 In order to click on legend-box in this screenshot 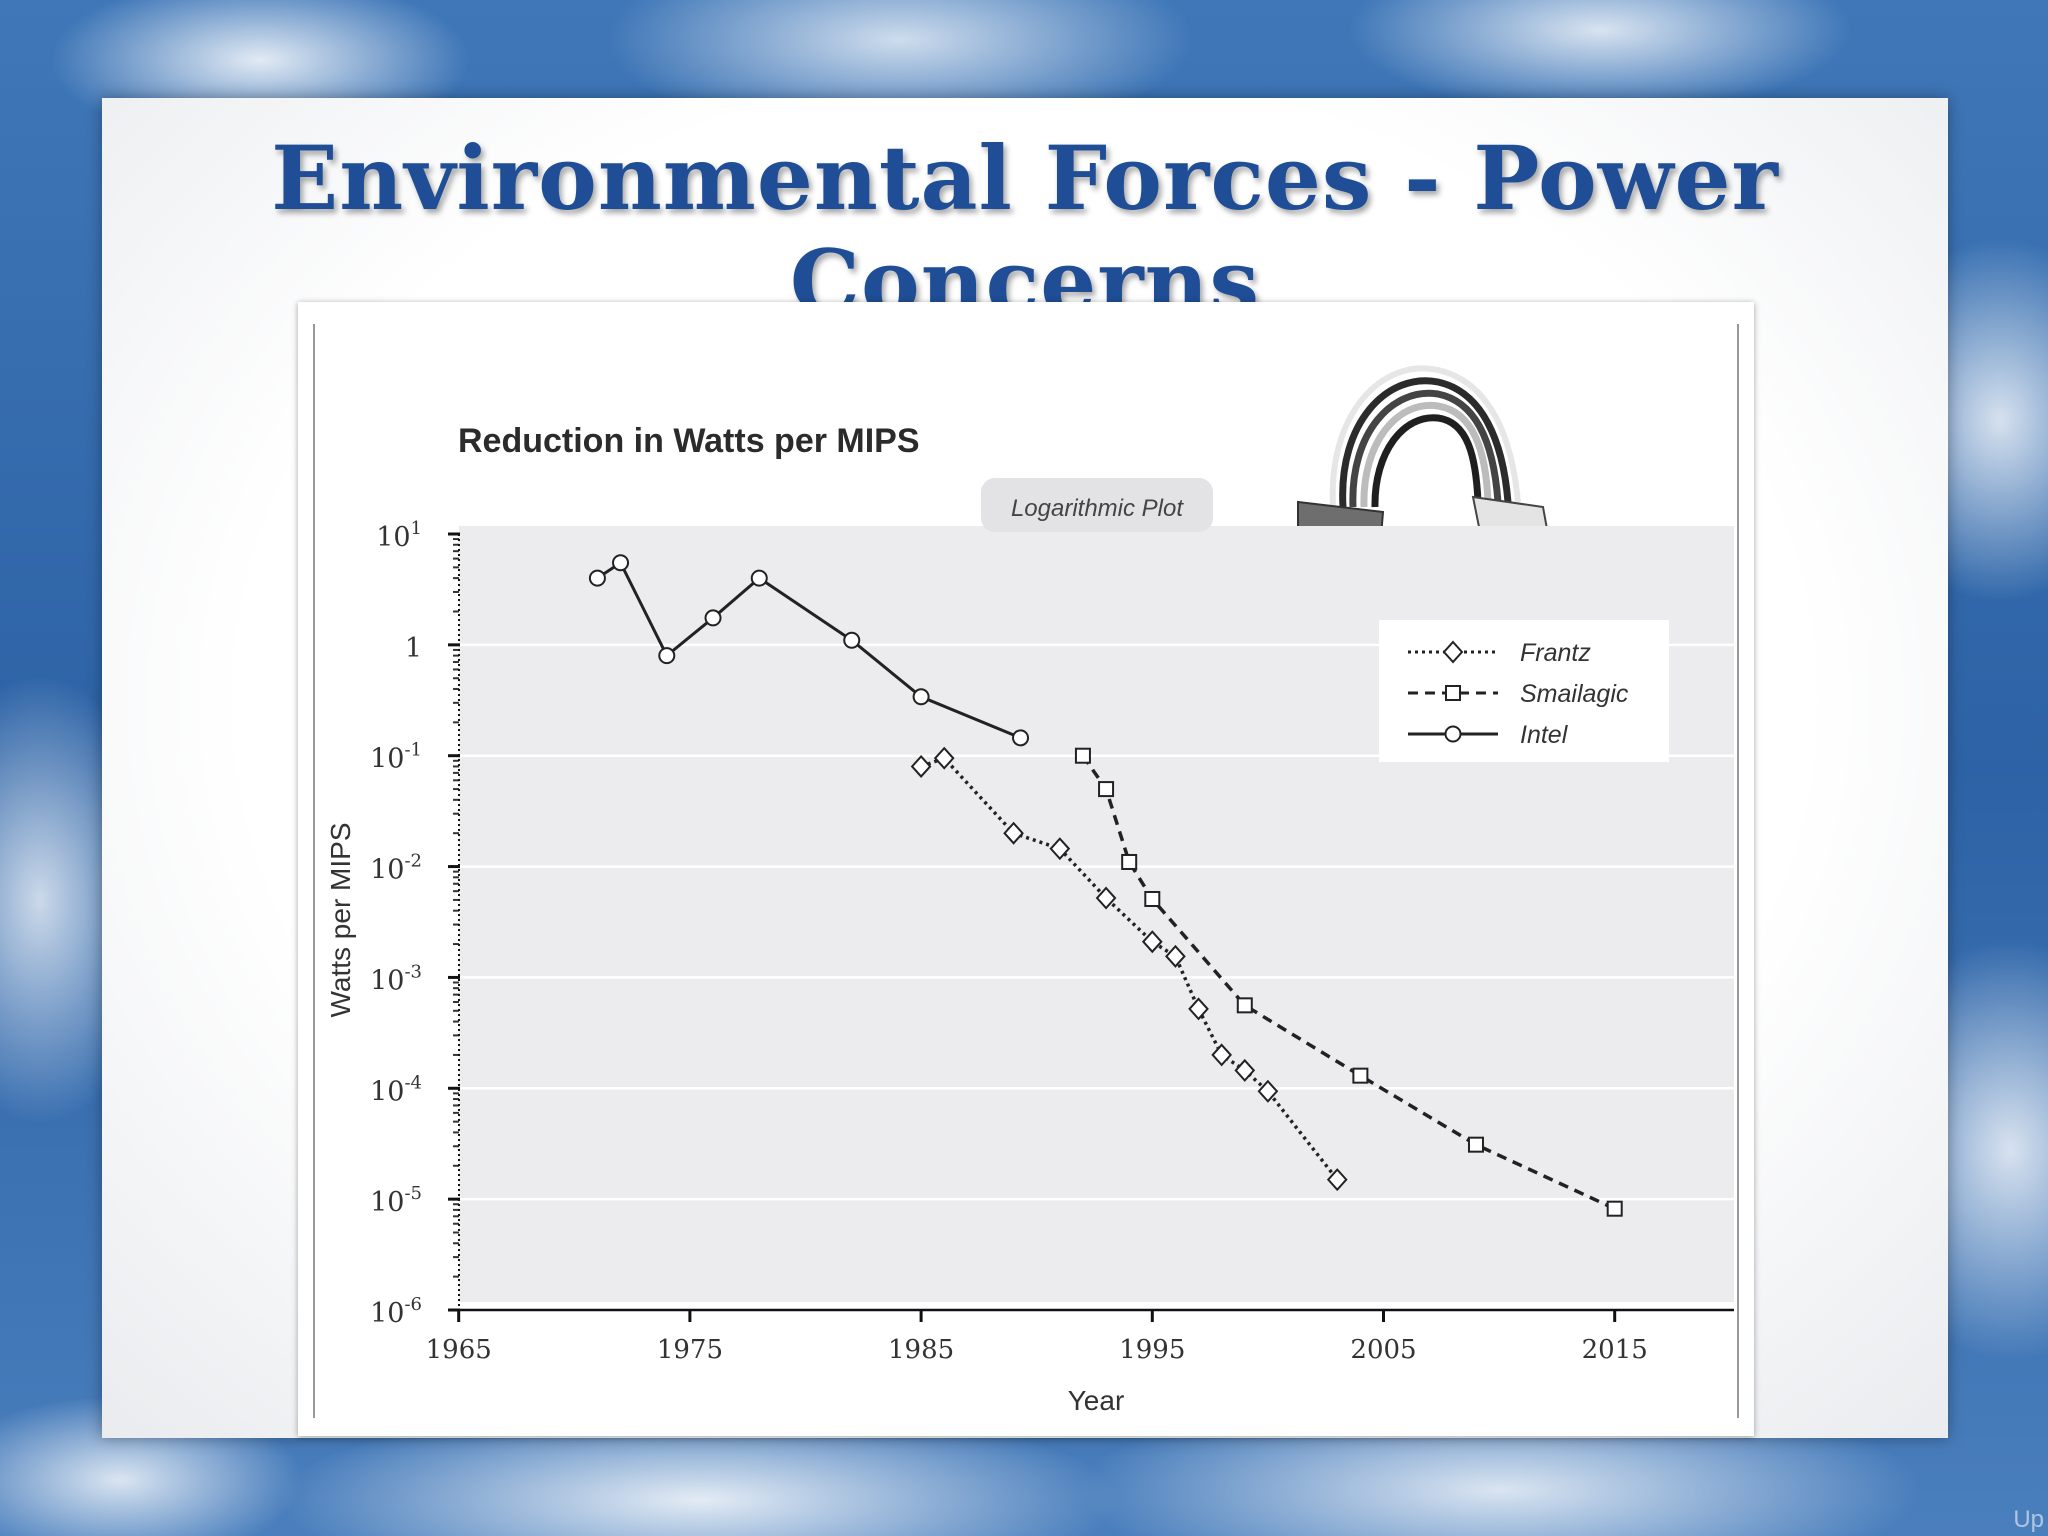, I will do `click(1524, 691)`.